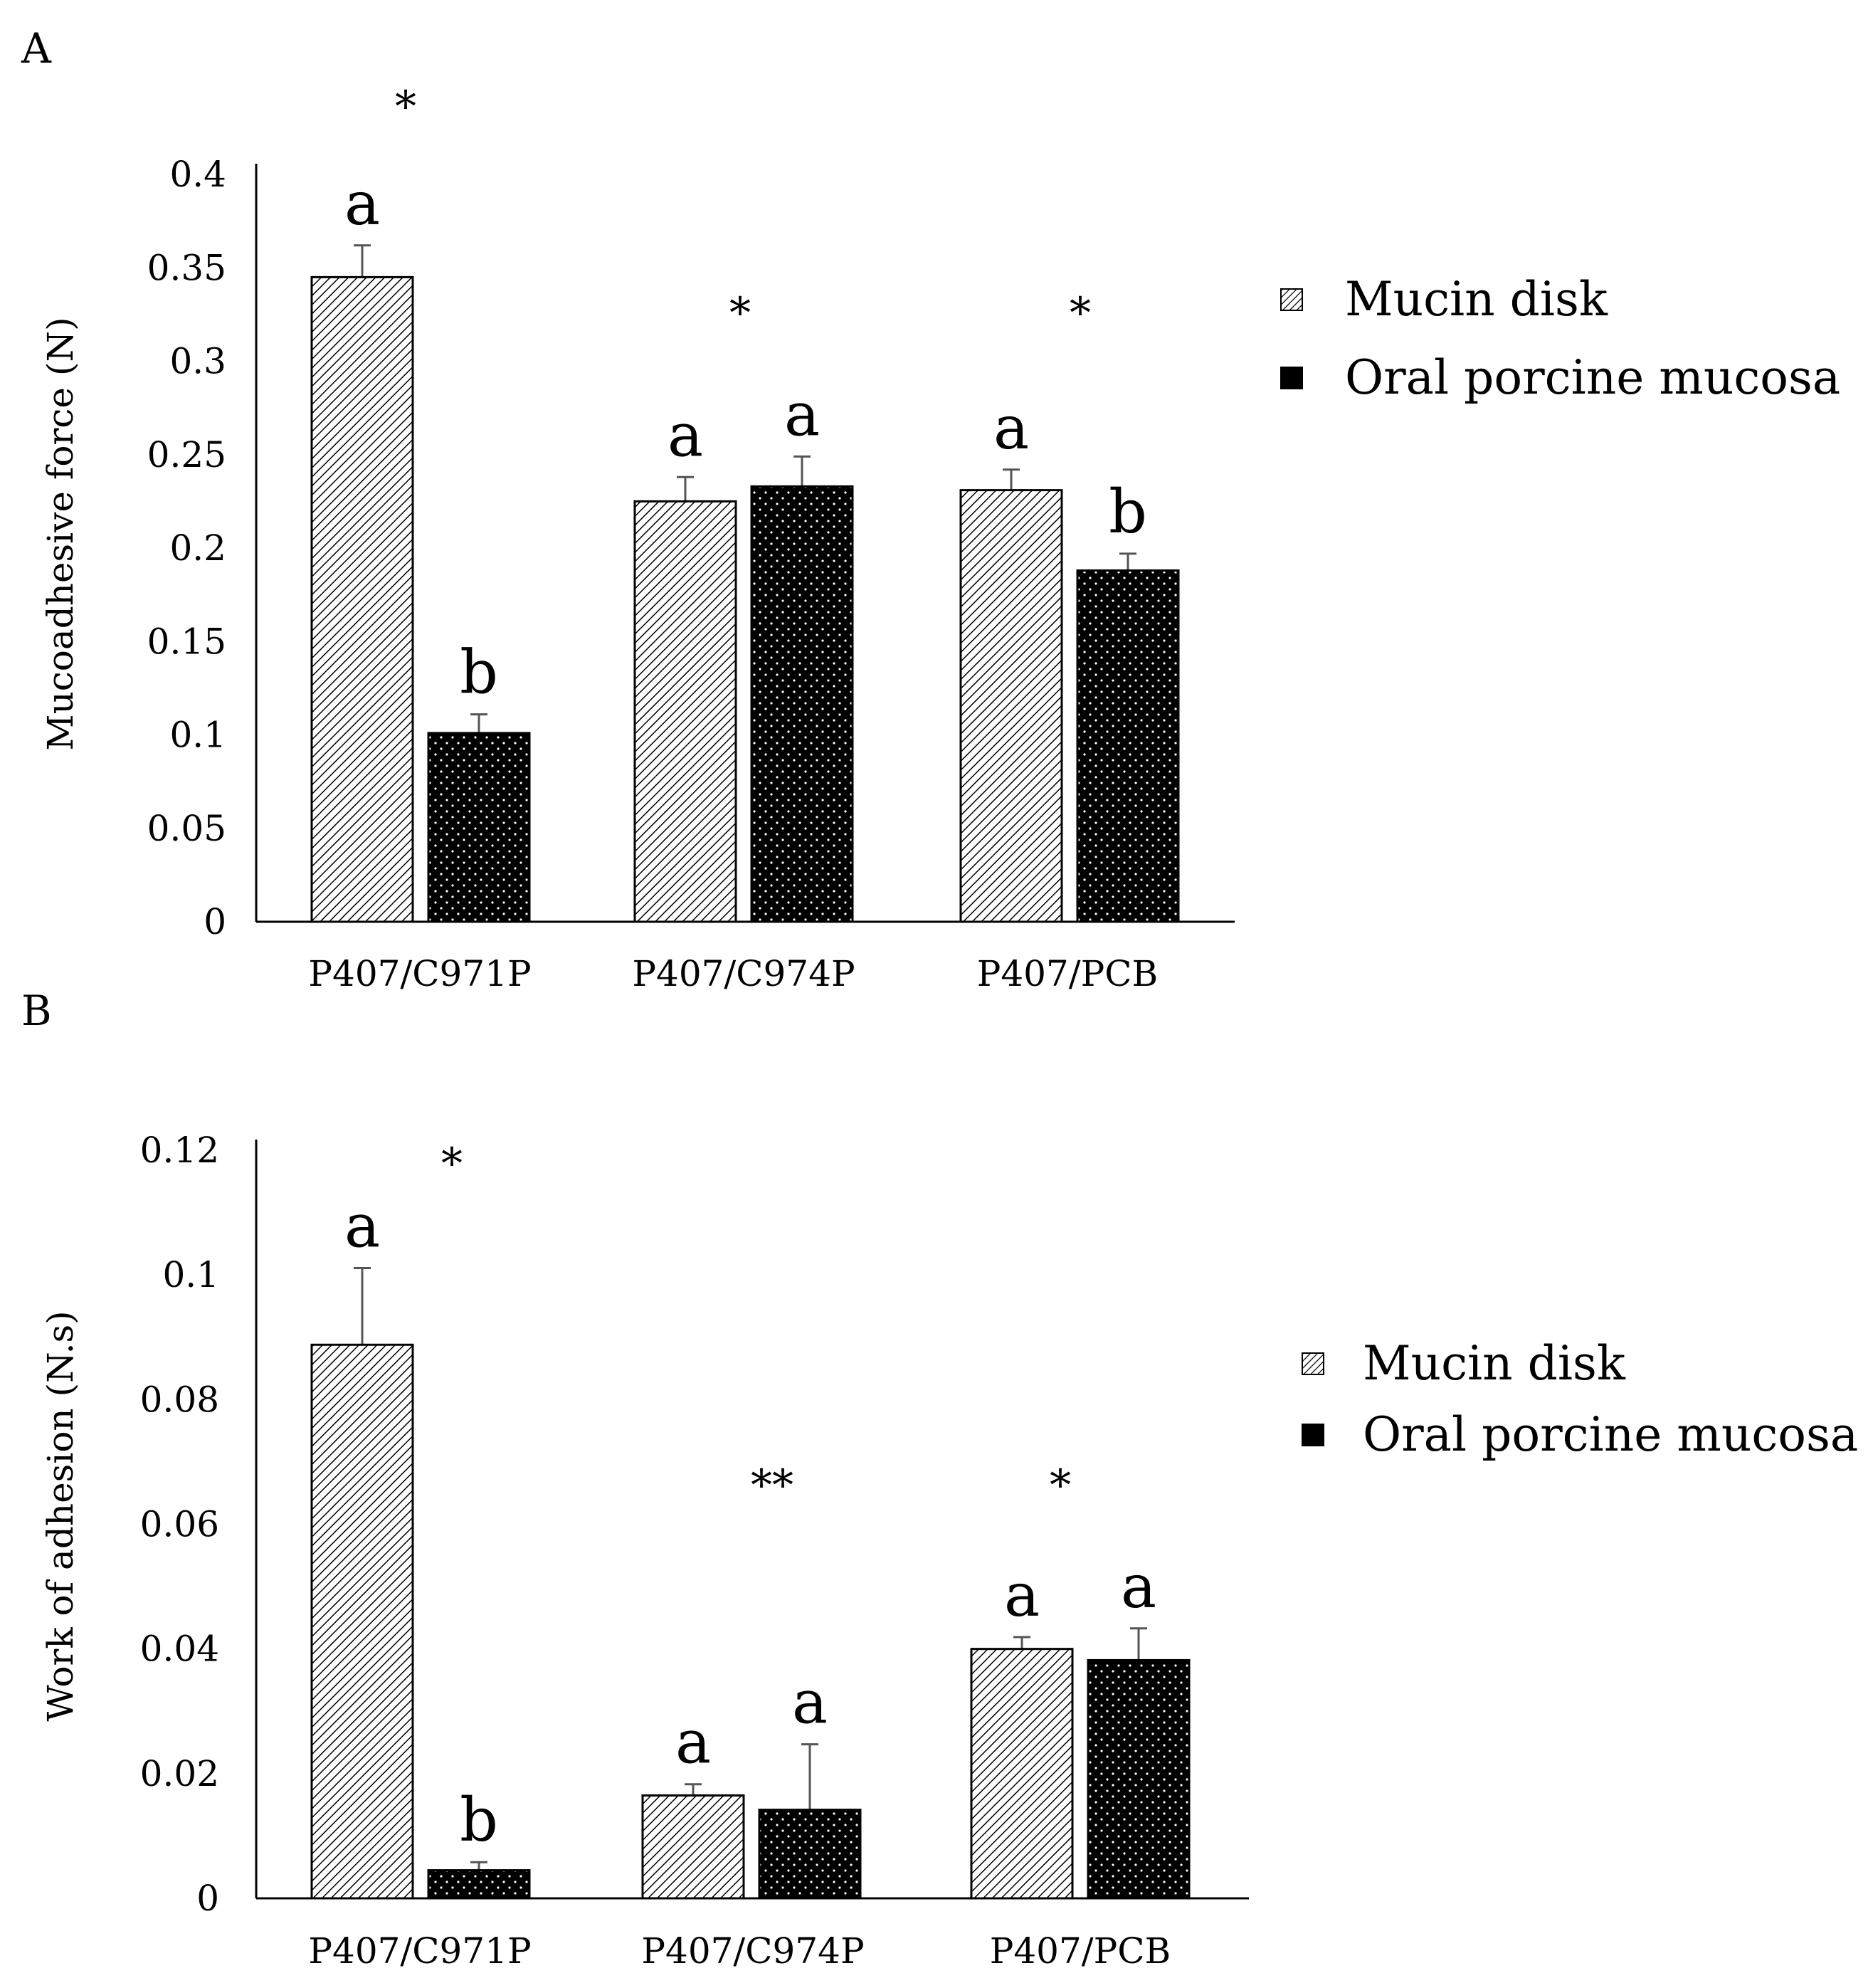 This screenshot has width=1873, height=1988. Describe the element at coordinates (180, 1150) in the screenshot. I see `y-tick-label: 0.12` at that location.